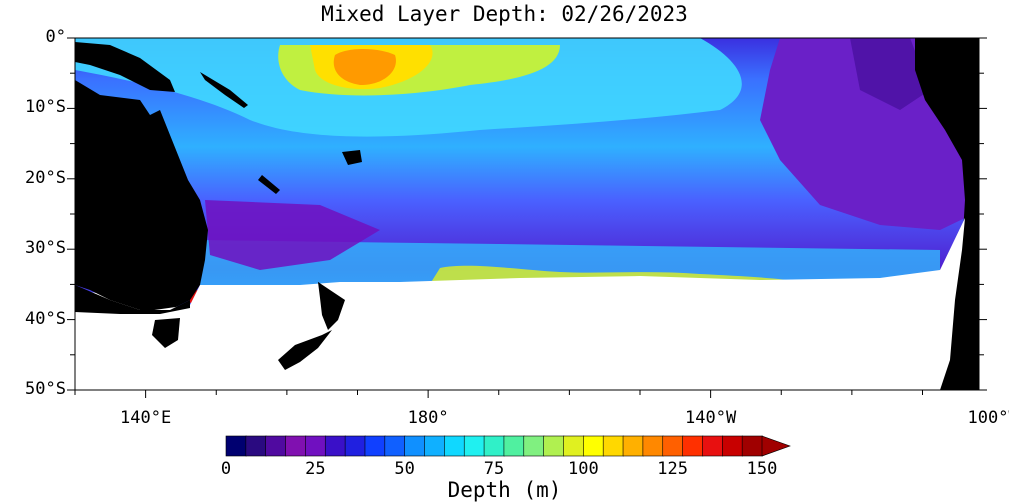 The width and height of the screenshot is (1009, 504). What do you see at coordinates (364, 66) in the screenshot?
I see `orange-peak` at bounding box center [364, 66].